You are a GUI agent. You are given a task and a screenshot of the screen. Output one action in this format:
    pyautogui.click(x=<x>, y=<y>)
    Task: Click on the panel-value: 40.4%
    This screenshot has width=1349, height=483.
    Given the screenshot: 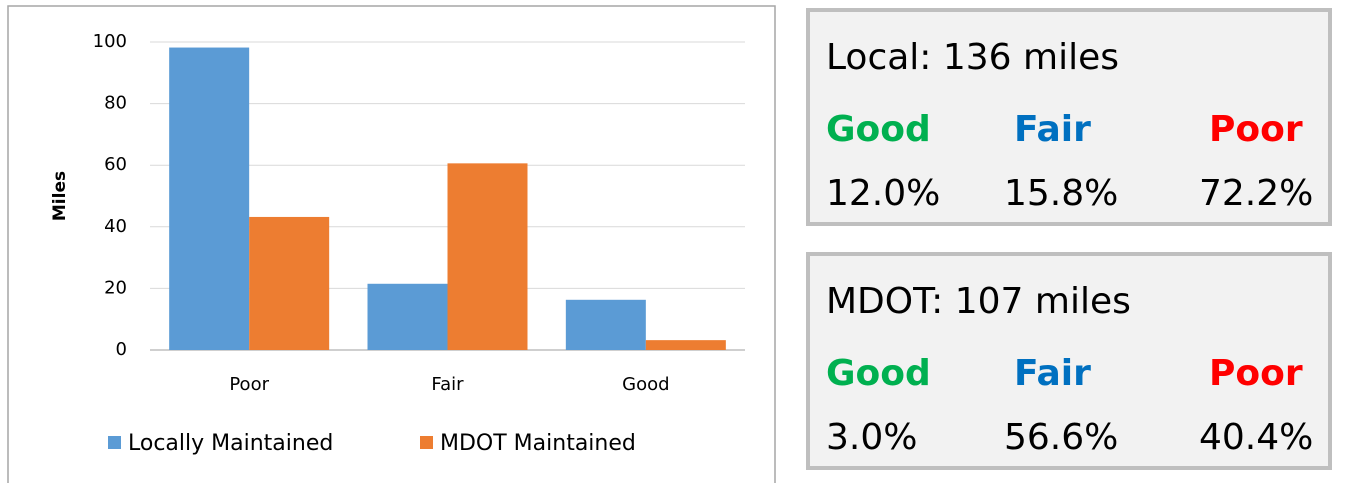 What is the action you would take?
    pyautogui.click(x=1256, y=437)
    